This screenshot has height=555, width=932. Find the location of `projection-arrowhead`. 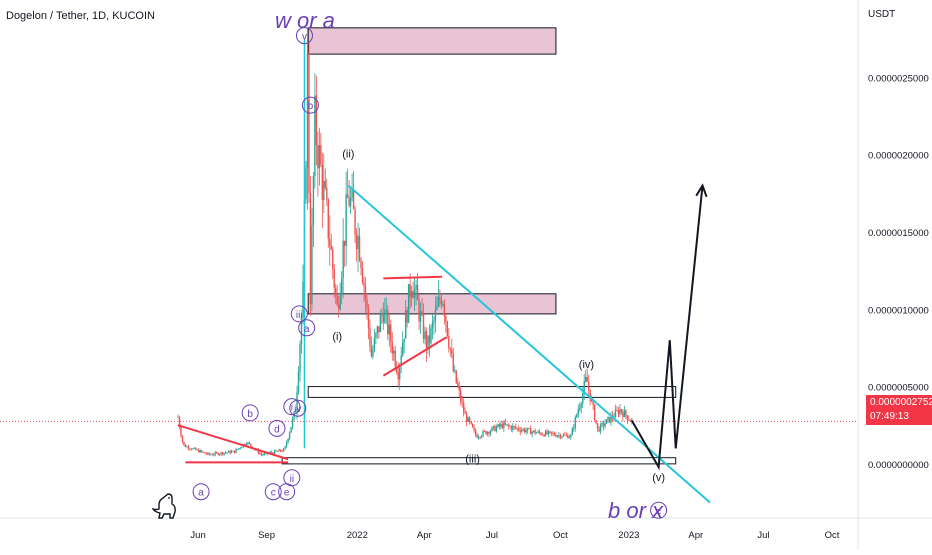

projection-arrowhead is located at coordinates (701, 190).